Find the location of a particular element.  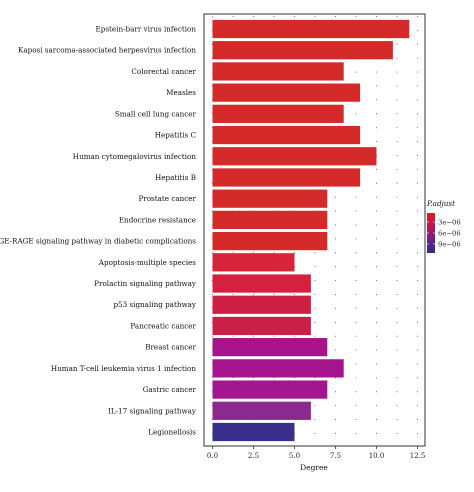

category-label: Apoptosis-multiple species is located at coordinates (147, 262).